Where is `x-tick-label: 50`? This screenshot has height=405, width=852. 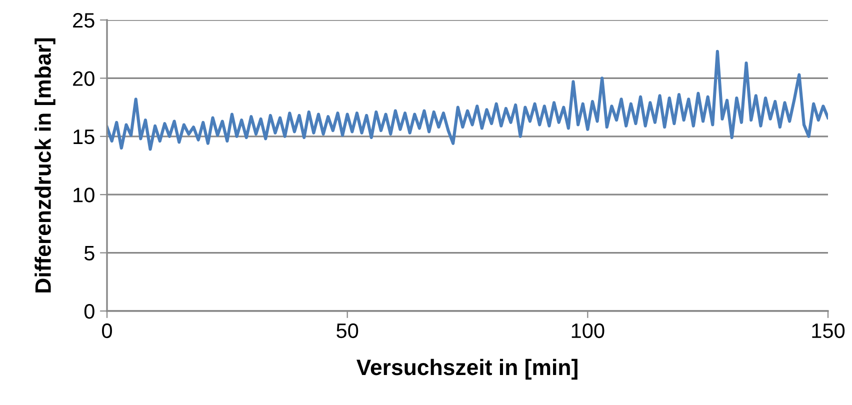
x-tick-label: 50 is located at coordinates (347, 330).